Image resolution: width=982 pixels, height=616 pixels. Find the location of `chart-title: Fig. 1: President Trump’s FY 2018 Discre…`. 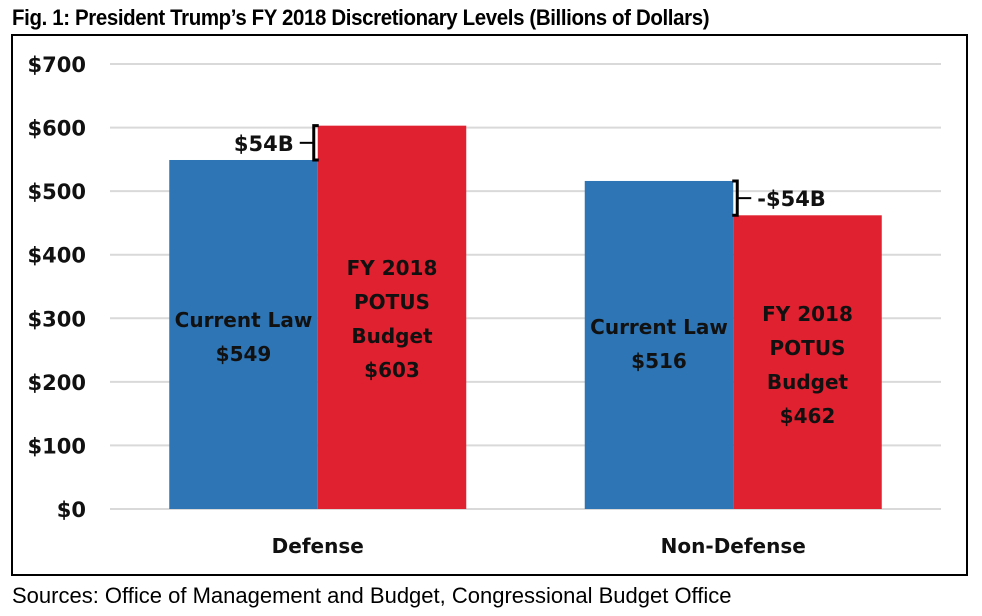

chart-title: Fig. 1: President Trump’s FY 2018 Discre… is located at coordinates (361, 17).